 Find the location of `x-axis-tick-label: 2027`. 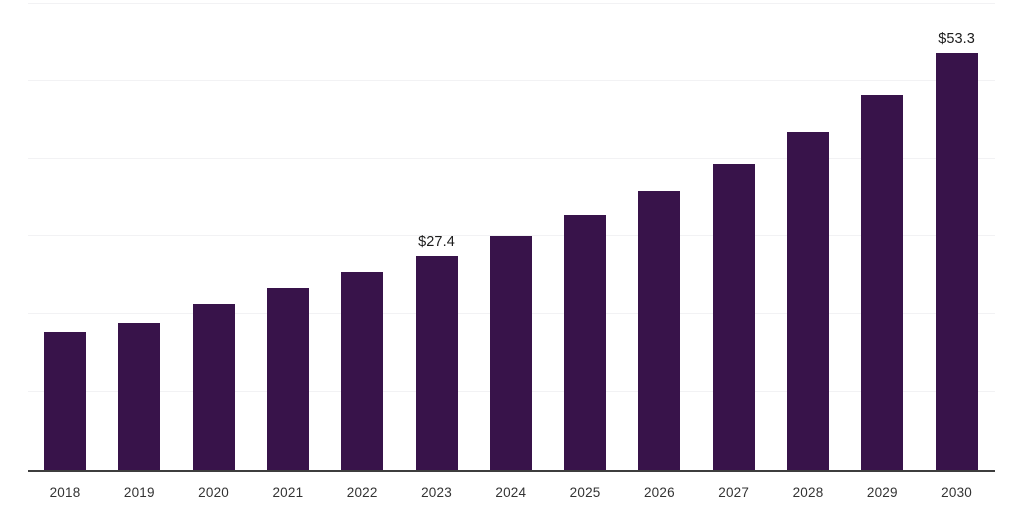

x-axis-tick-label: 2027 is located at coordinates (734, 492).